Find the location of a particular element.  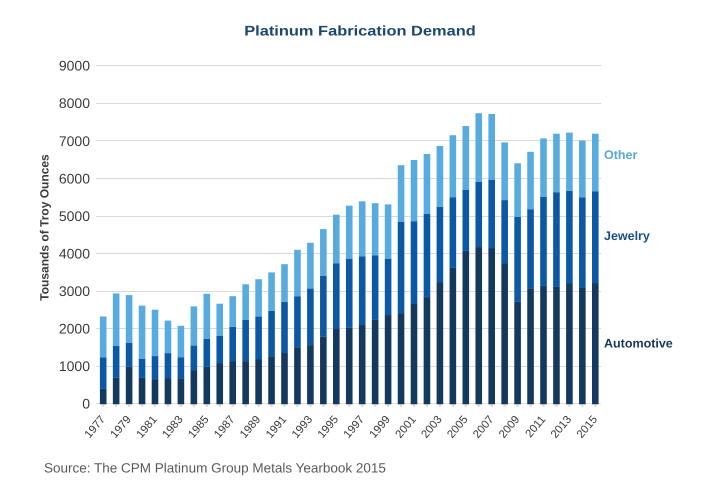

svg-text: 1000 is located at coordinates (74, 366).